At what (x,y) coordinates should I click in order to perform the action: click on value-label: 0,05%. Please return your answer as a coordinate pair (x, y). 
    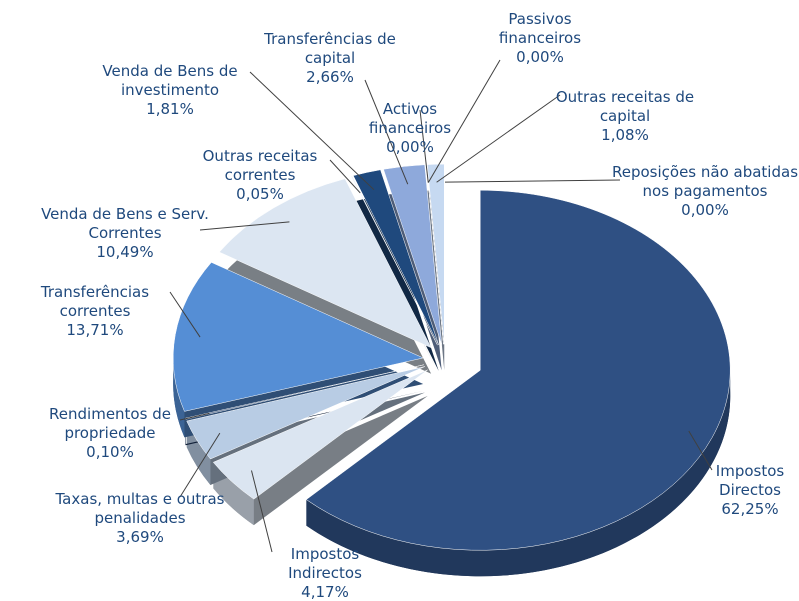
    Looking at the image, I should click on (260, 194).